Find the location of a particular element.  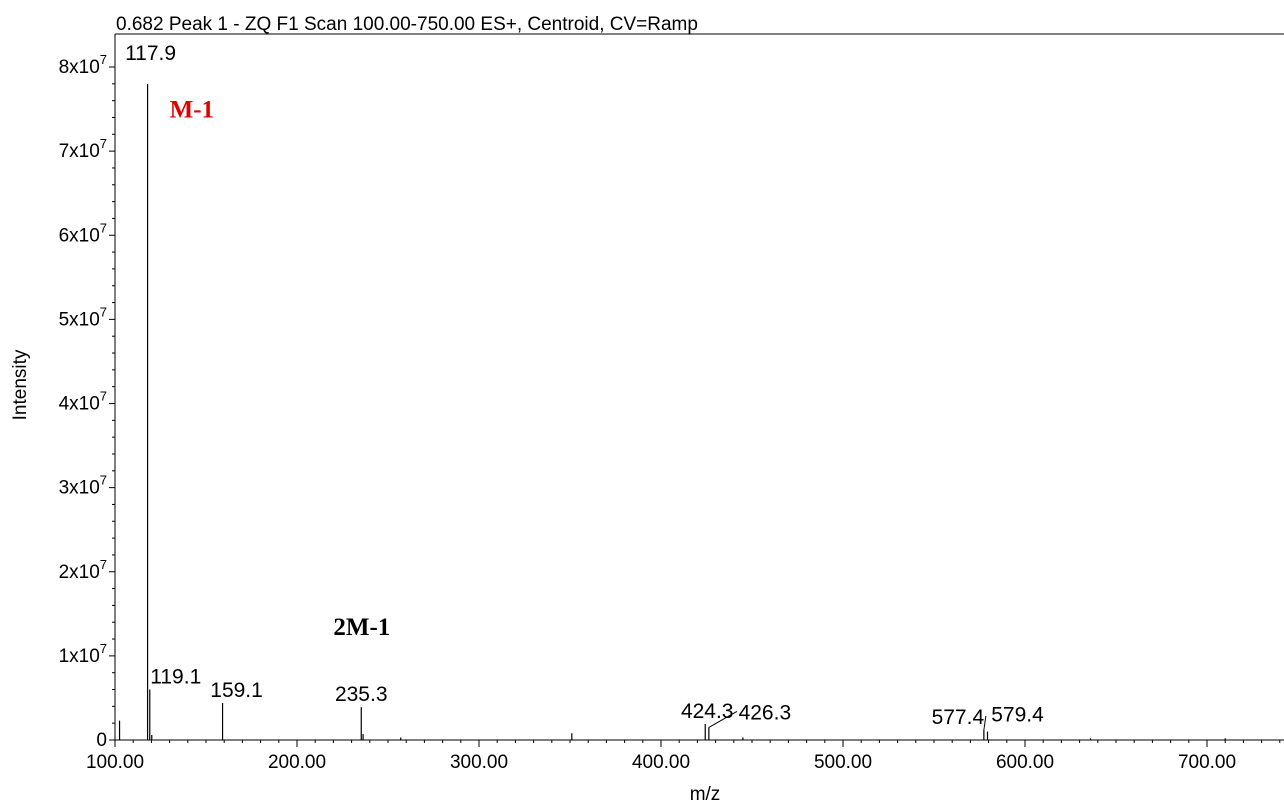

x-axis-title: m/z is located at coordinates (705, 793).